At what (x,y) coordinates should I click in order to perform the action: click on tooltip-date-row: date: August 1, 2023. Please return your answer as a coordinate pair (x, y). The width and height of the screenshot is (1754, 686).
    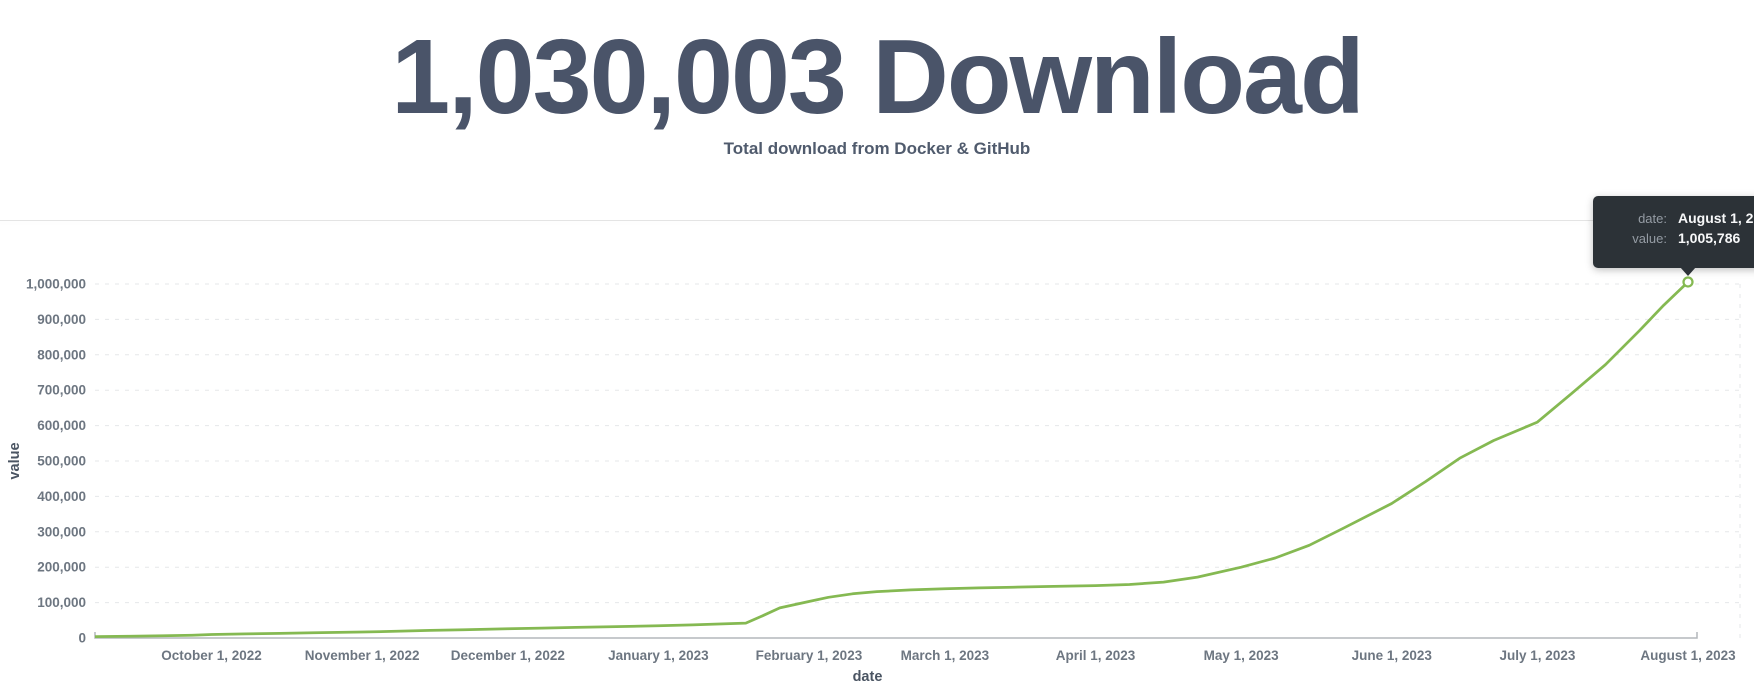
    Looking at the image, I should click on (1679, 218).